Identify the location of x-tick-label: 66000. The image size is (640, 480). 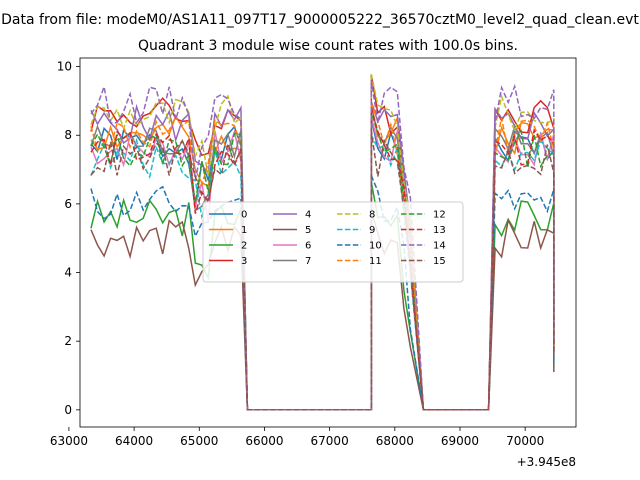
(264, 441).